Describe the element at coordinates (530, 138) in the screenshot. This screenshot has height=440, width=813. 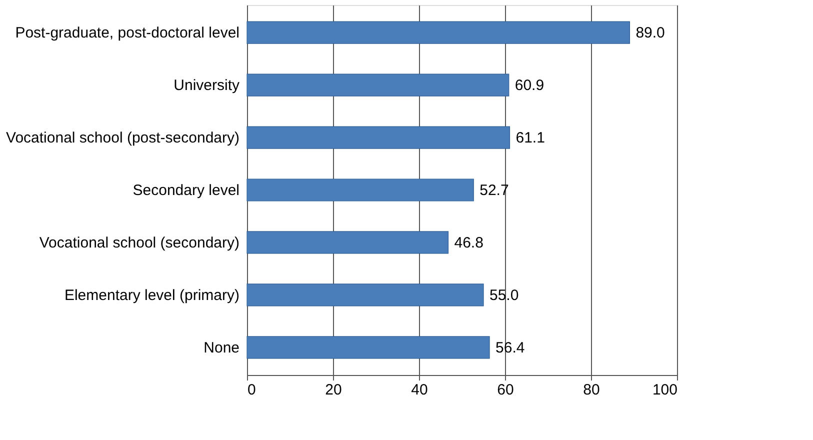
I see `data-label: 61.1` at that location.